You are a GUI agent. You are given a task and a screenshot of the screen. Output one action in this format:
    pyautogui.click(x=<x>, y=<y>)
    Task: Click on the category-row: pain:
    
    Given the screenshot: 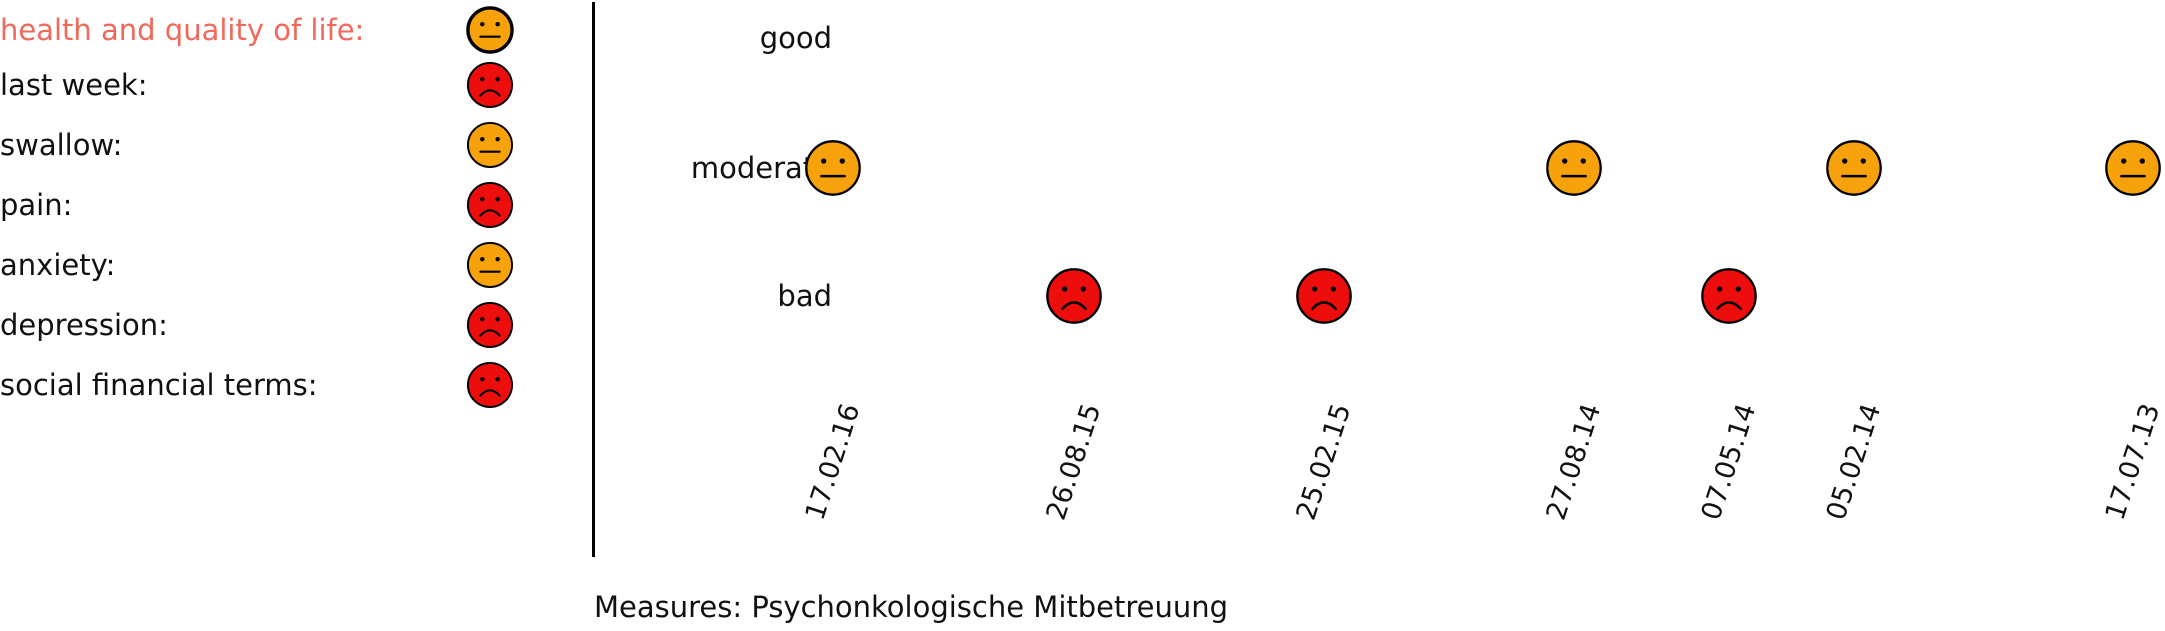 What is the action you would take?
    pyautogui.click(x=280, y=205)
    